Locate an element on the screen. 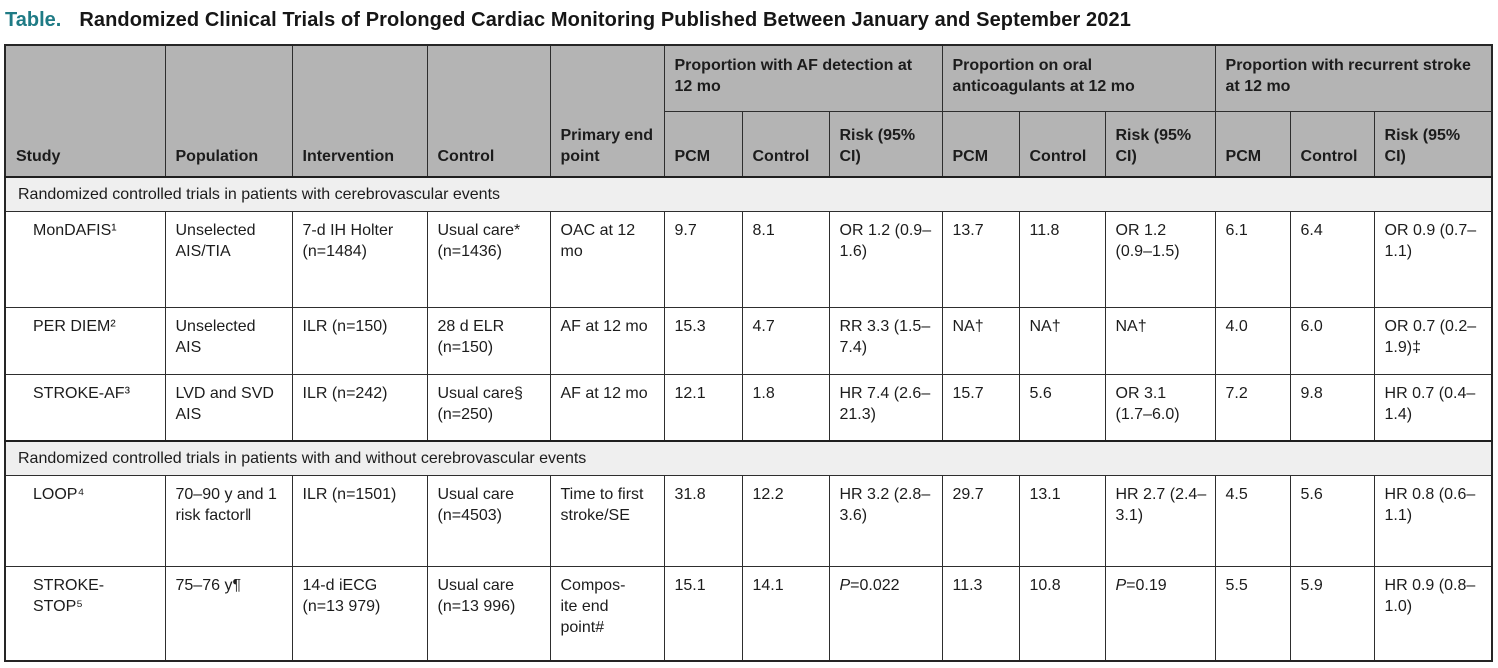  cell-stroke-pcm: 6.1 is located at coordinates (1252, 259).